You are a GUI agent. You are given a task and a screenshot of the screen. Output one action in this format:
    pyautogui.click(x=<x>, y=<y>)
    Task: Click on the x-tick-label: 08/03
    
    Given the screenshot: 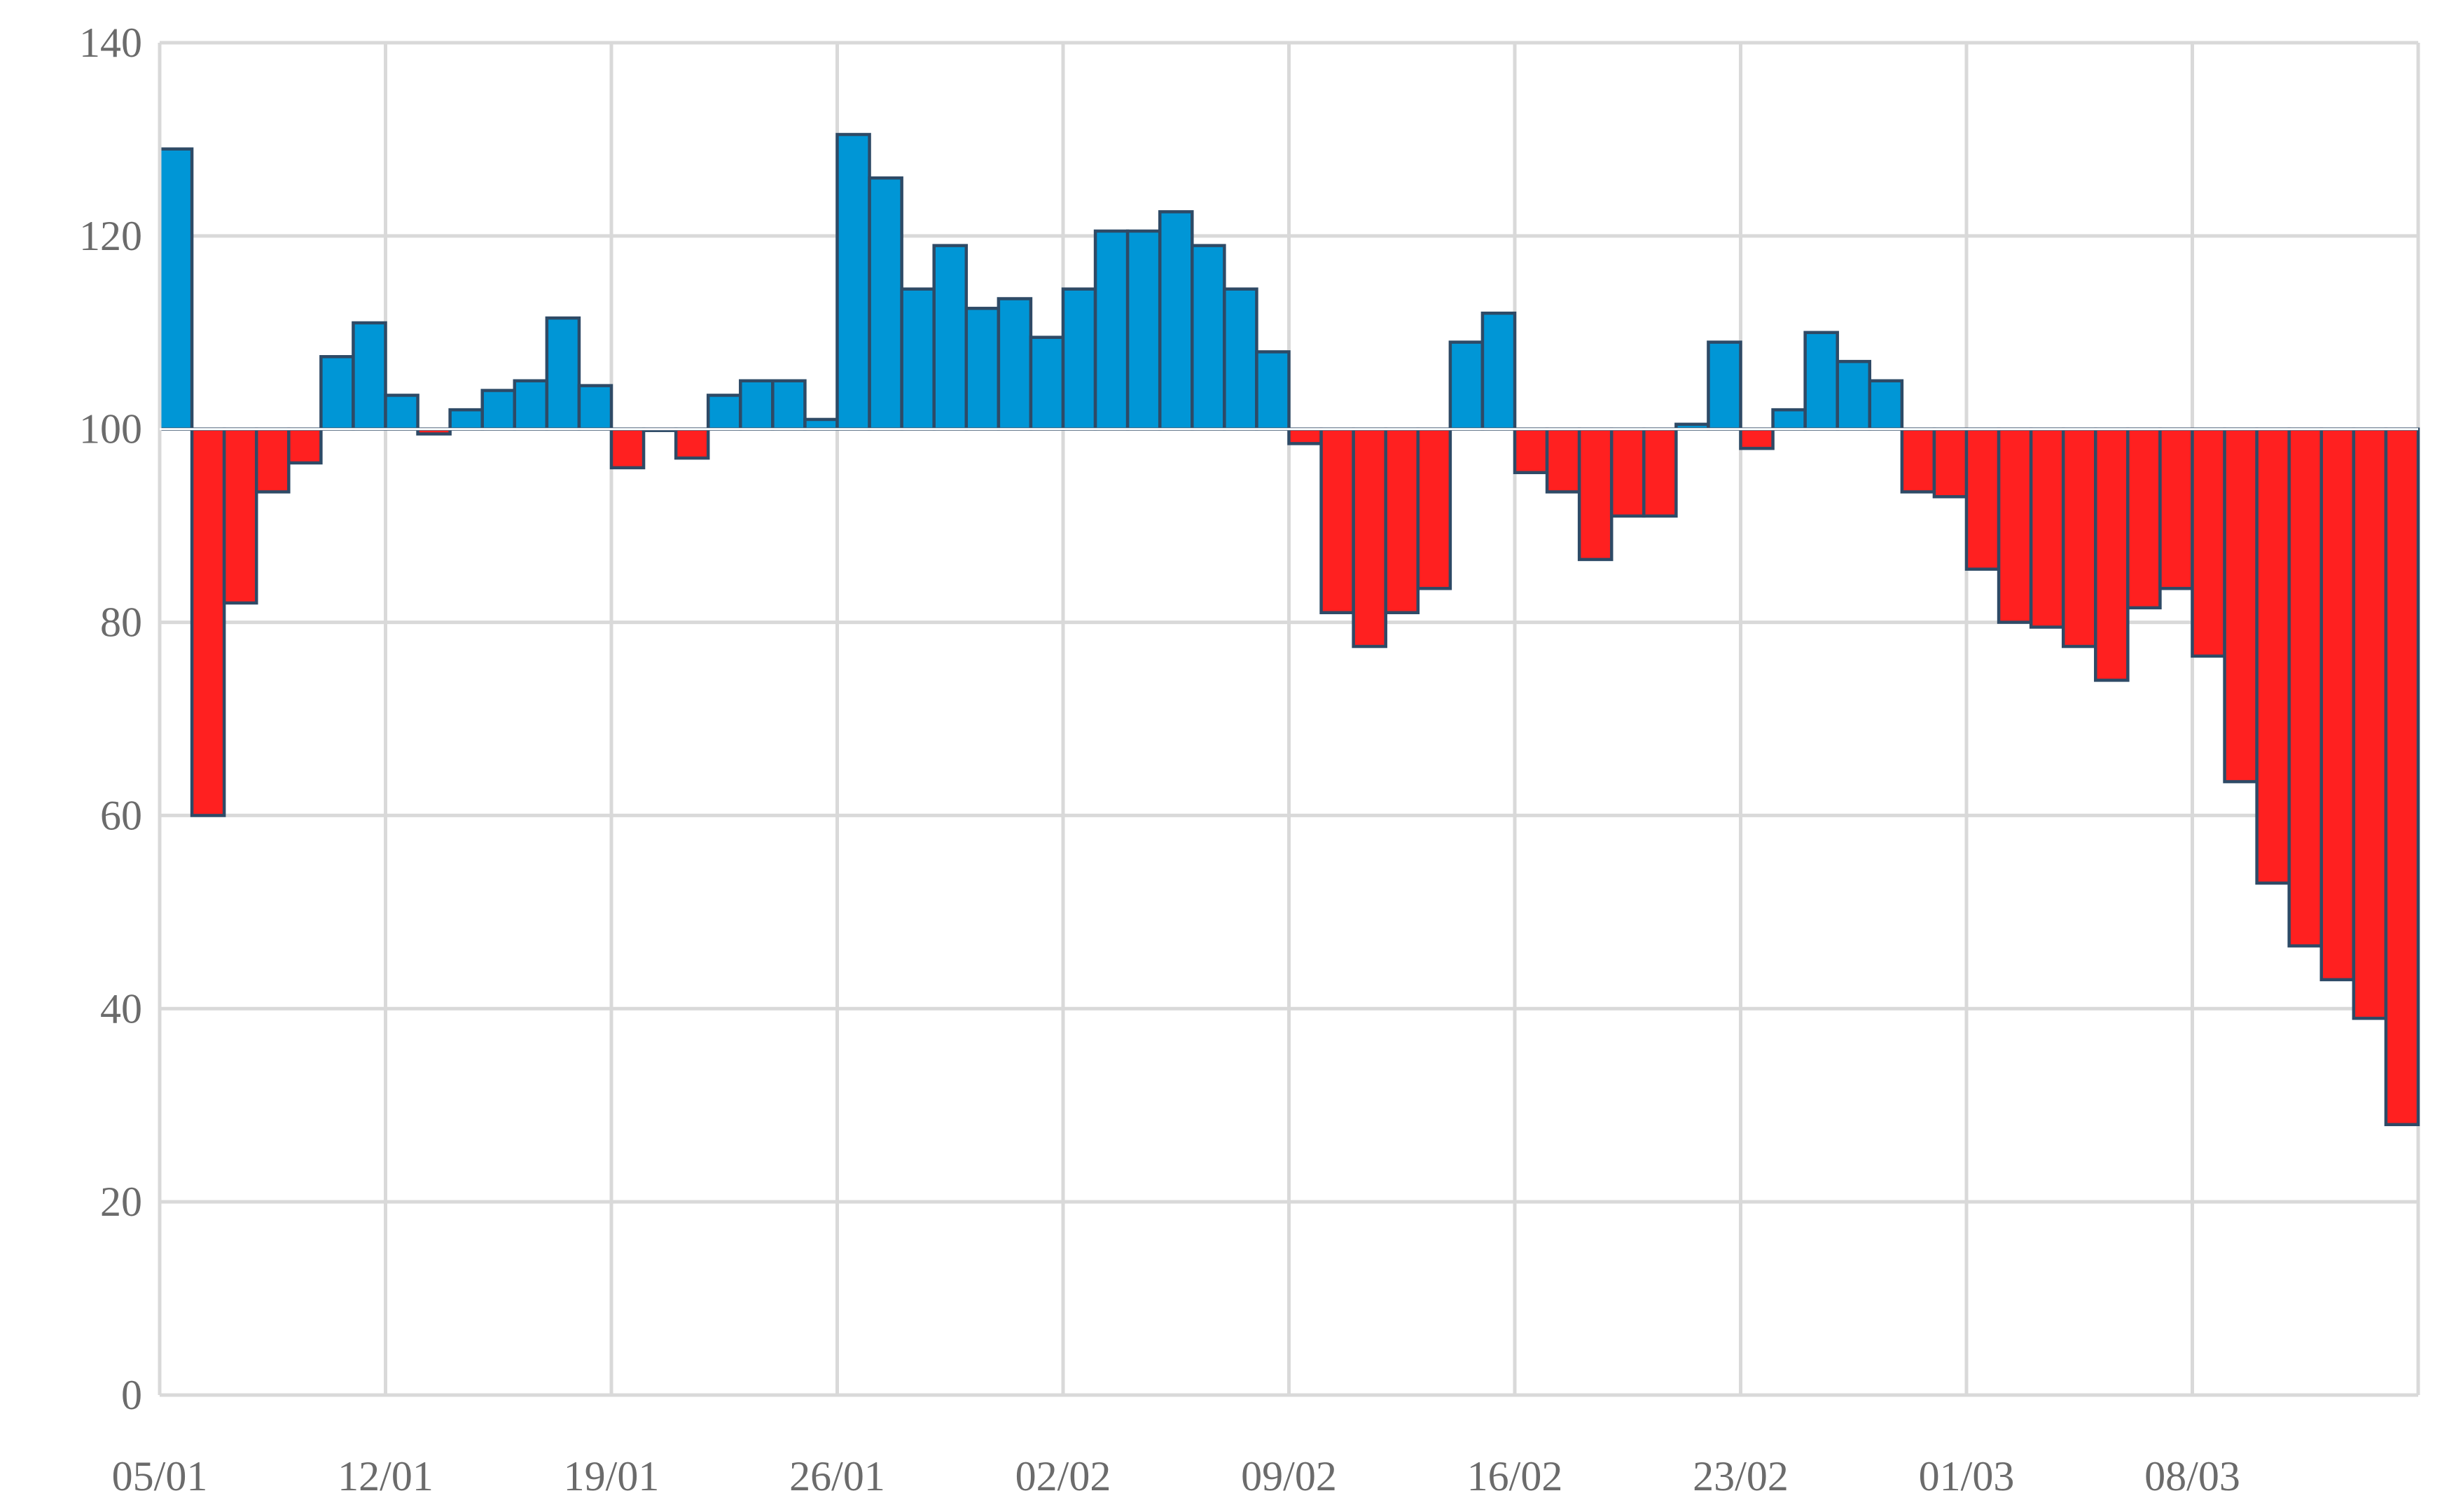 What is the action you would take?
    pyautogui.click(x=2192, y=1476)
    